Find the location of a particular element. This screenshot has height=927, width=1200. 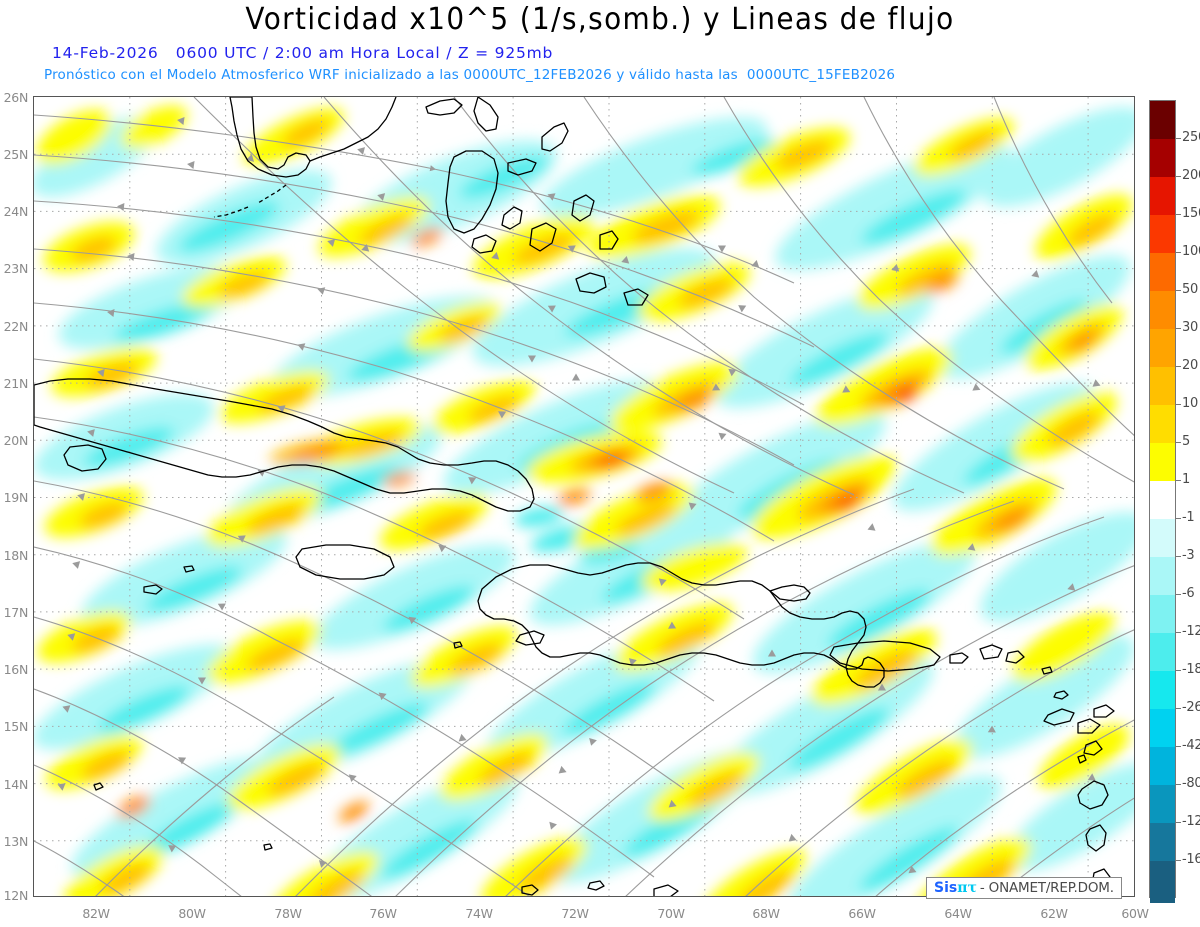

ytick-24n: 24N is located at coordinates (16, 211).